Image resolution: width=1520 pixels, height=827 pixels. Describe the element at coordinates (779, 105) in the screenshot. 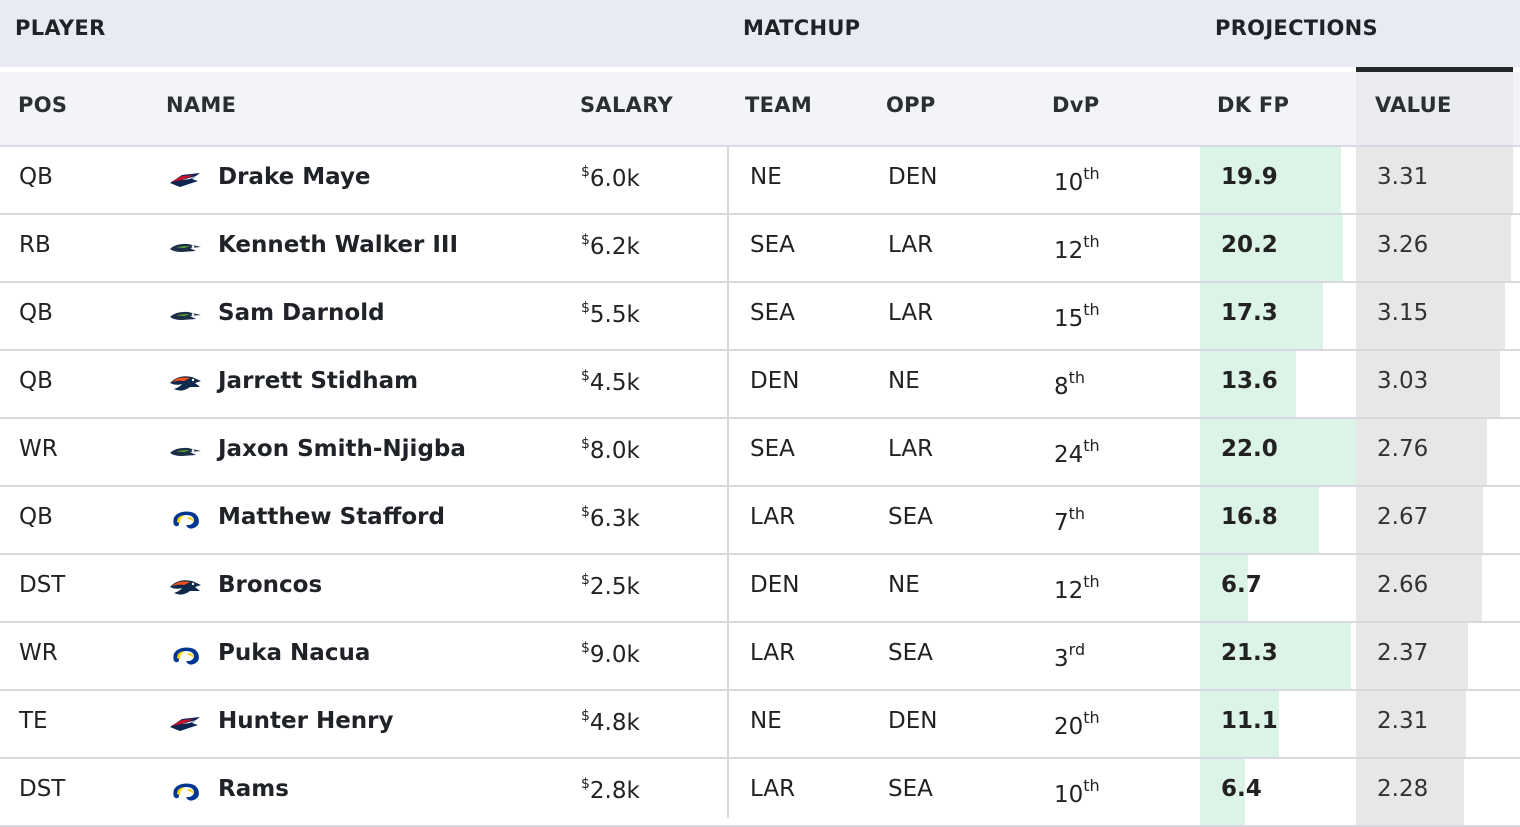

I see `column-header-team: TEAM` at that location.